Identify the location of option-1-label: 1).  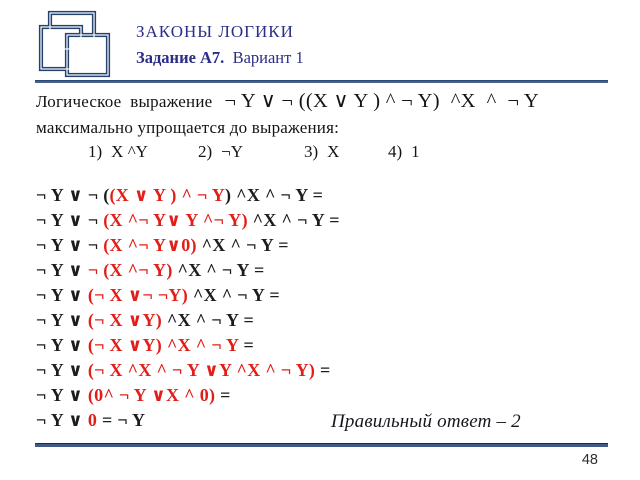
(95, 151).